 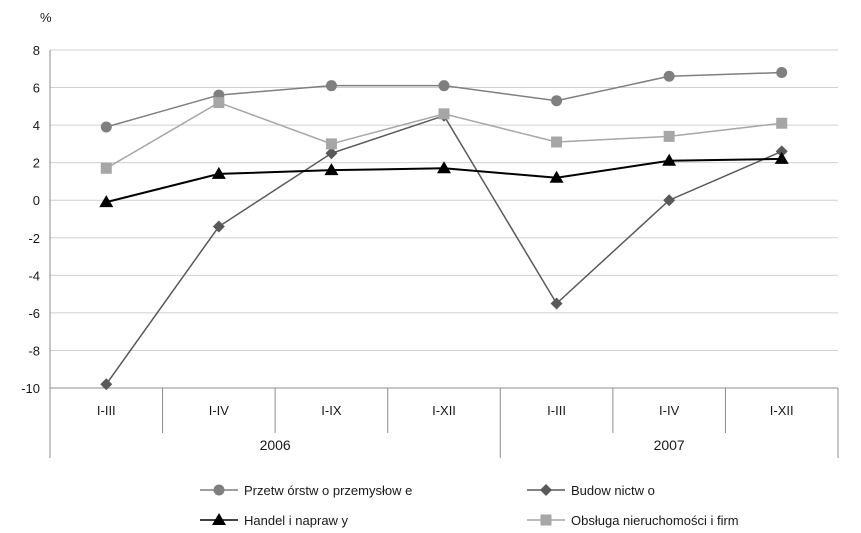 I want to click on legend-item: Obsługa nieruchomości i firm, so click(x=633, y=520).